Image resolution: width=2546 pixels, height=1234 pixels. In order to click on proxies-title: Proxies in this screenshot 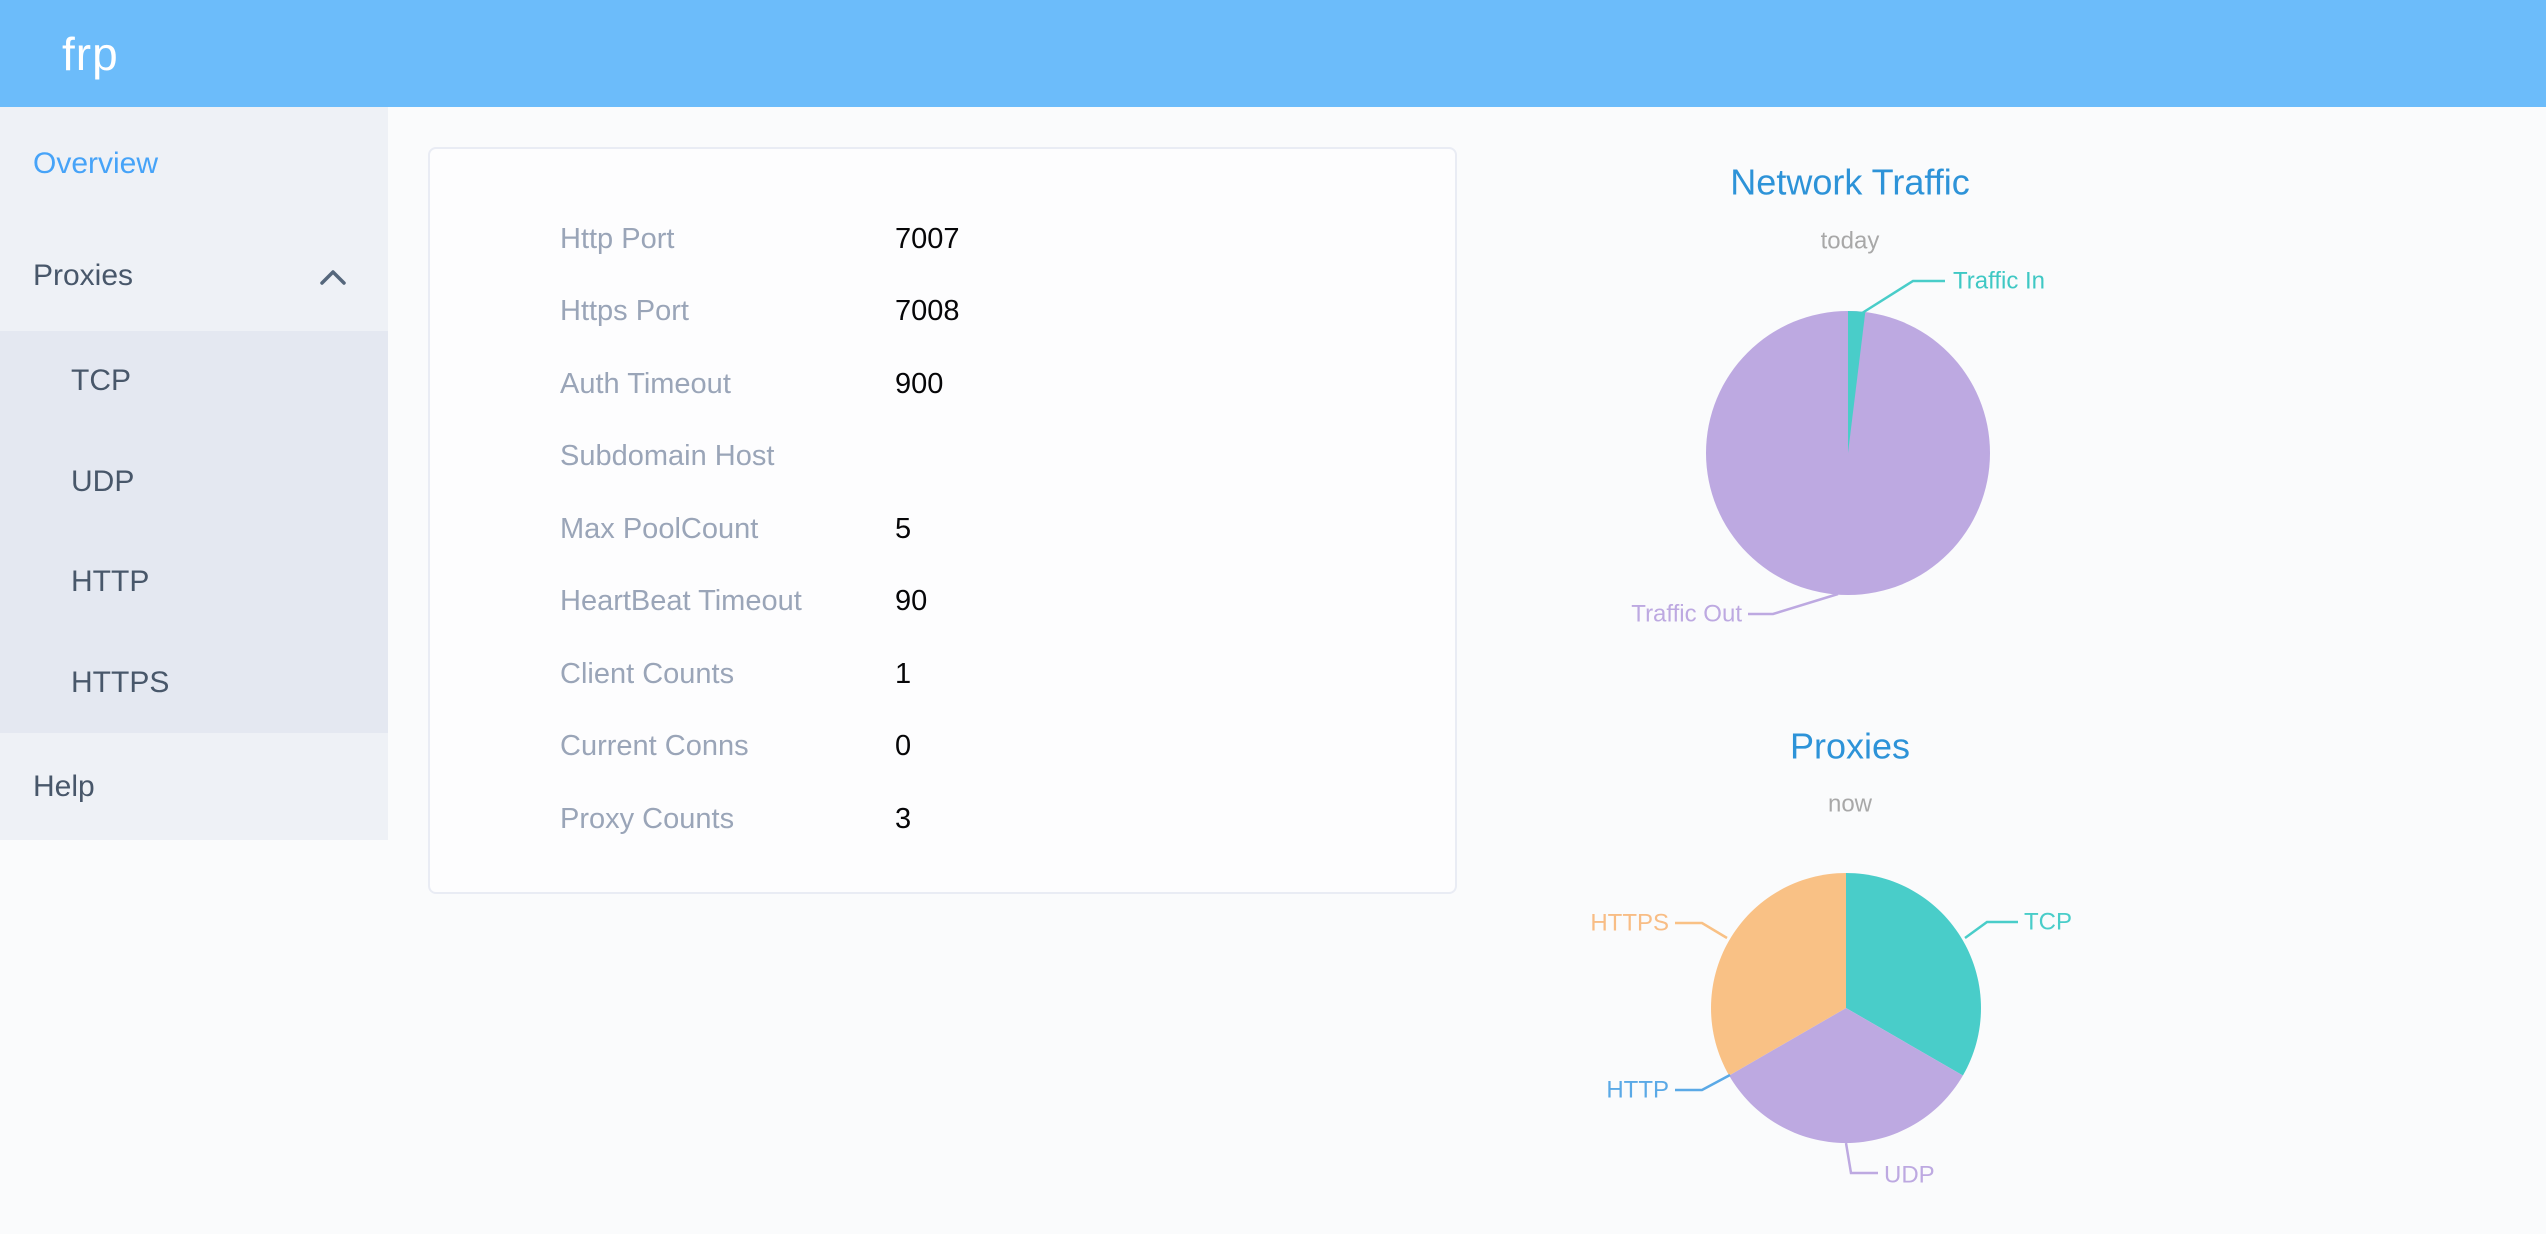, I will do `click(1850, 746)`.